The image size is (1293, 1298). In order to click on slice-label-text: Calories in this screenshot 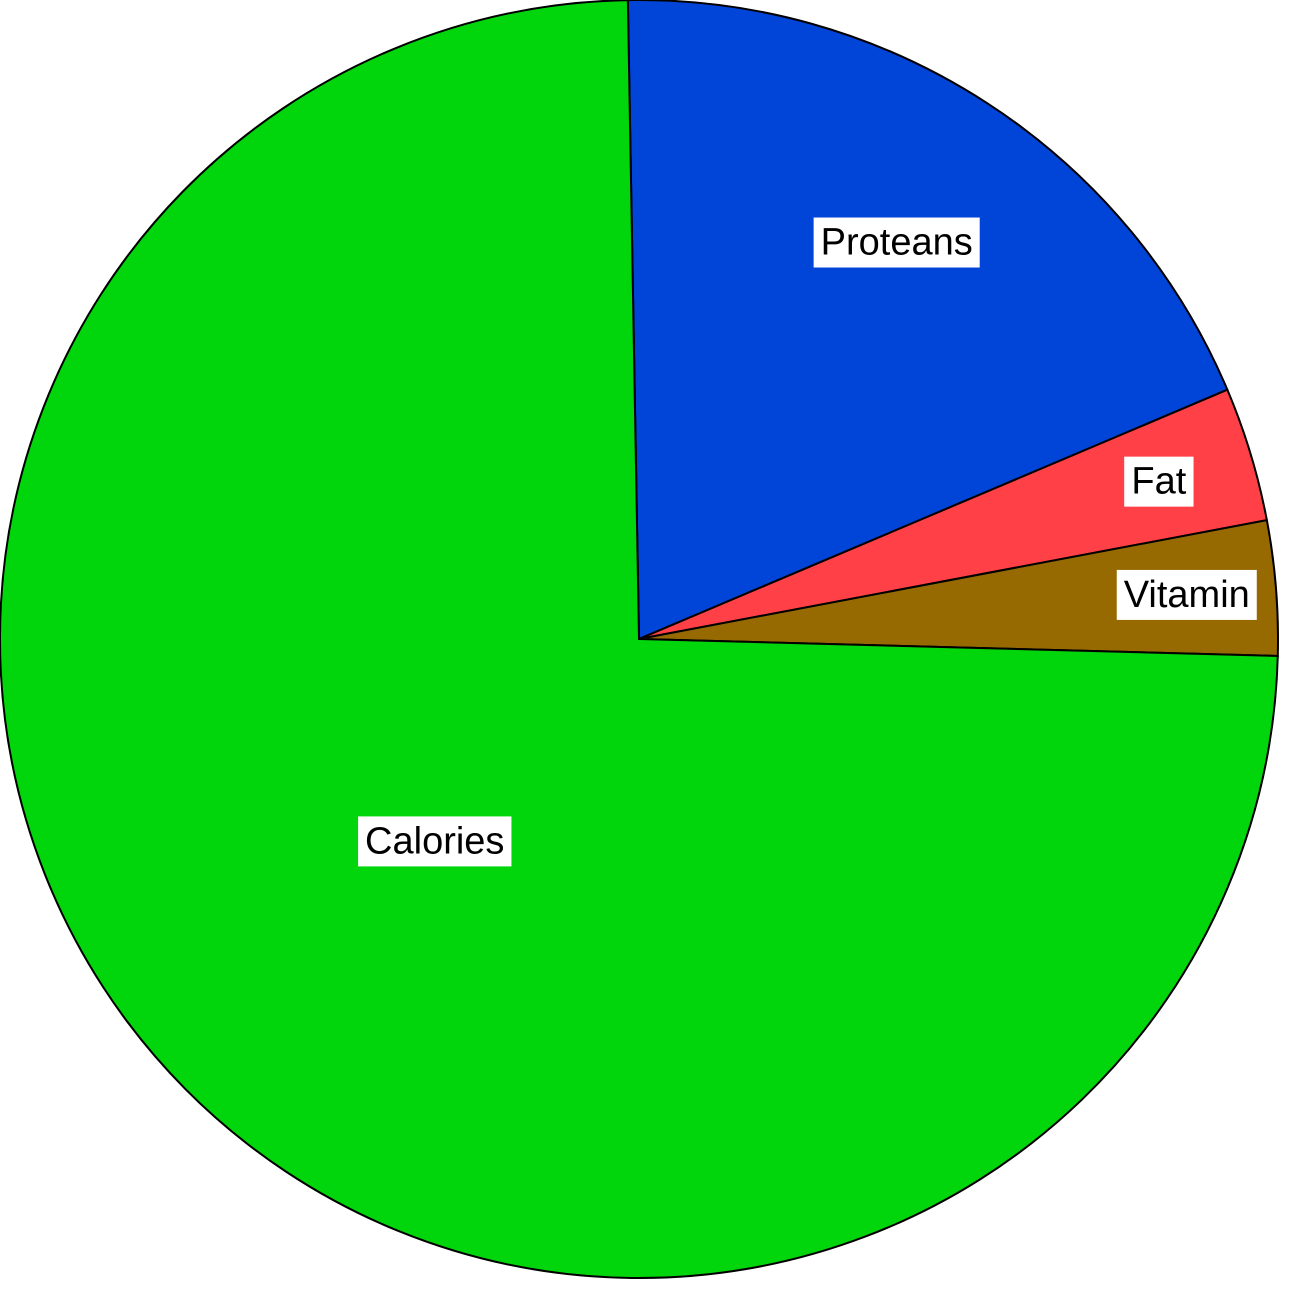, I will do `click(434, 841)`.